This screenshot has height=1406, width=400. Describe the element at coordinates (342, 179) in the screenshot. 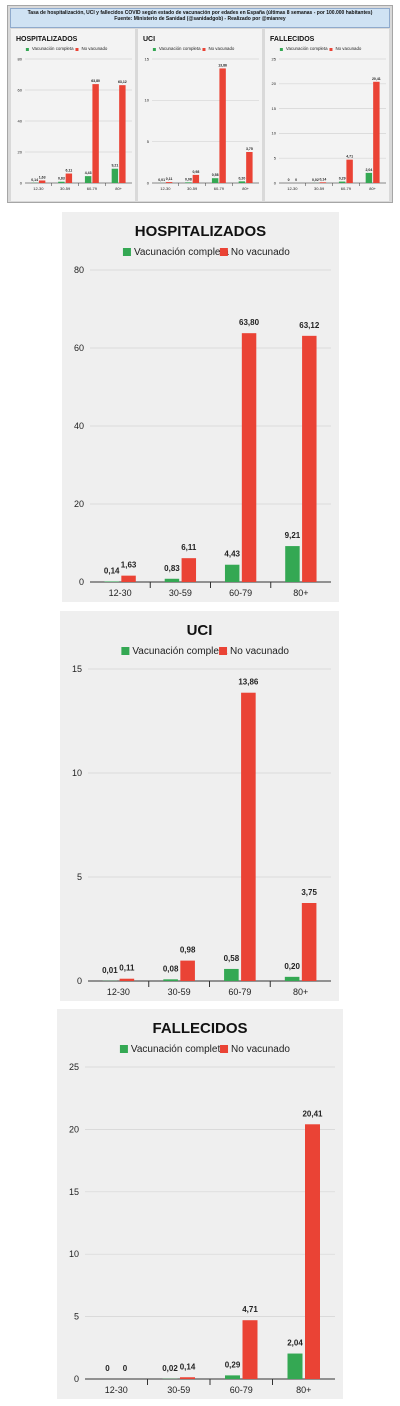

I see `data-label: 0,29` at that location.